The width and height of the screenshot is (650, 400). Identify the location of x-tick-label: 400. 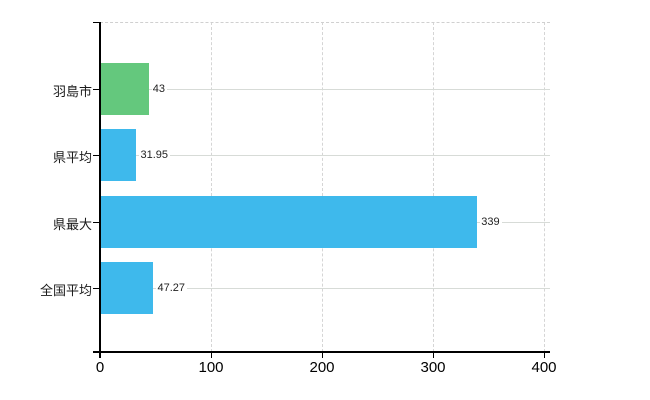
(544, 367).